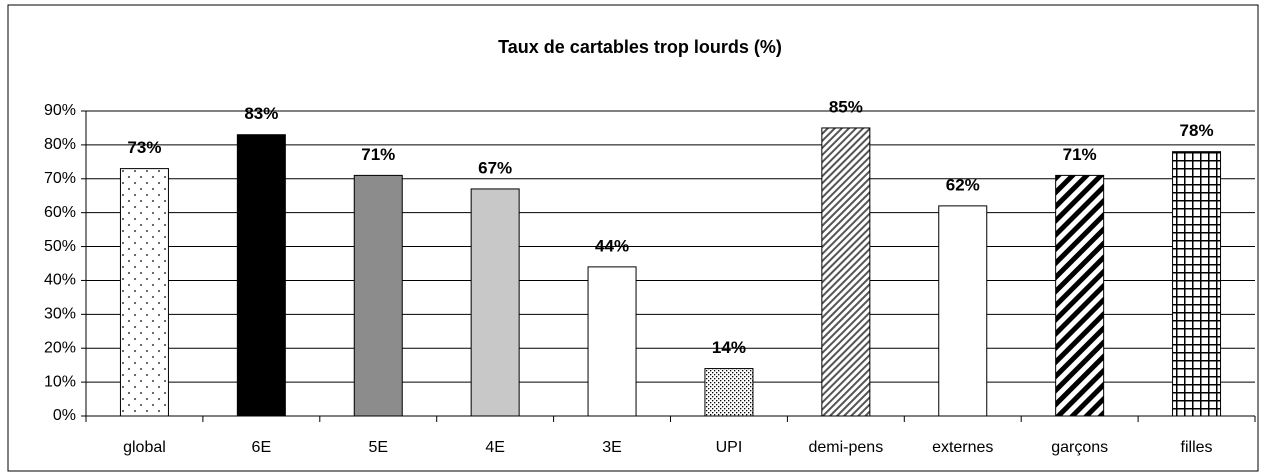 The width and height of the screenshot is (1261, 474). Describe the element at coordinates (60, 314) in the screenshot. I see `y-tick-label: 30%` at that location.